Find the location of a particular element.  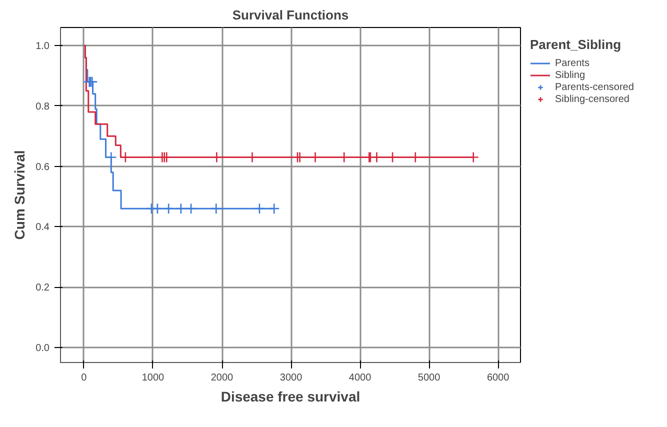

x-tick-label: 3000 is located at coordinates (291, 378).